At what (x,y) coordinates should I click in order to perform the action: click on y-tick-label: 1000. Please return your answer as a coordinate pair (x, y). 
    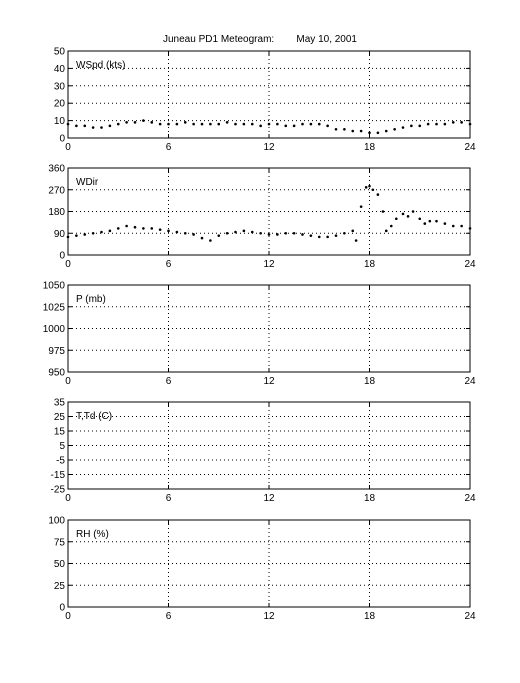
    Looking at the image, I should click on (54, 329).